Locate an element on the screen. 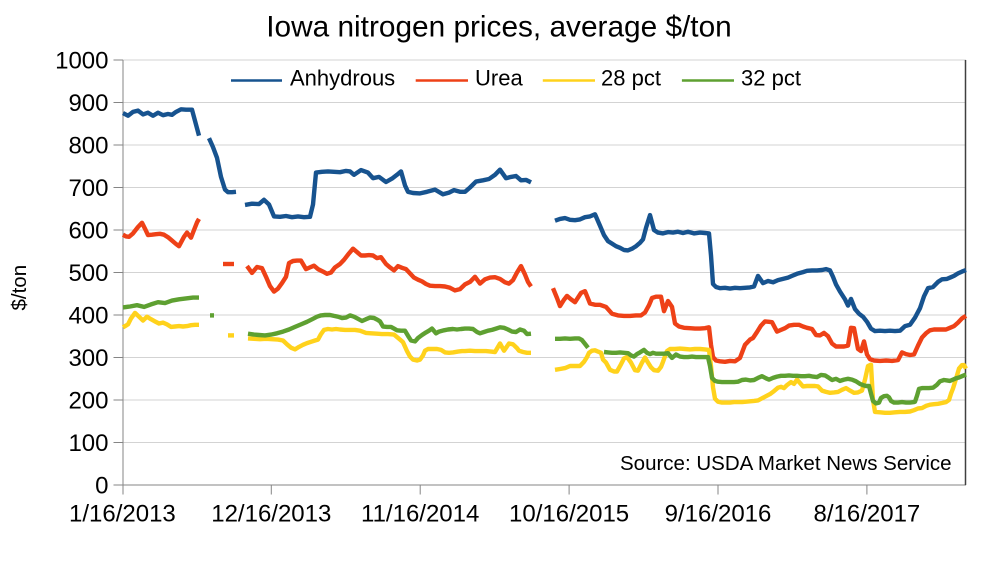 The width and height of the screenshot is (992, 563). svg-text: 900 is located at coordinates (88, 103).